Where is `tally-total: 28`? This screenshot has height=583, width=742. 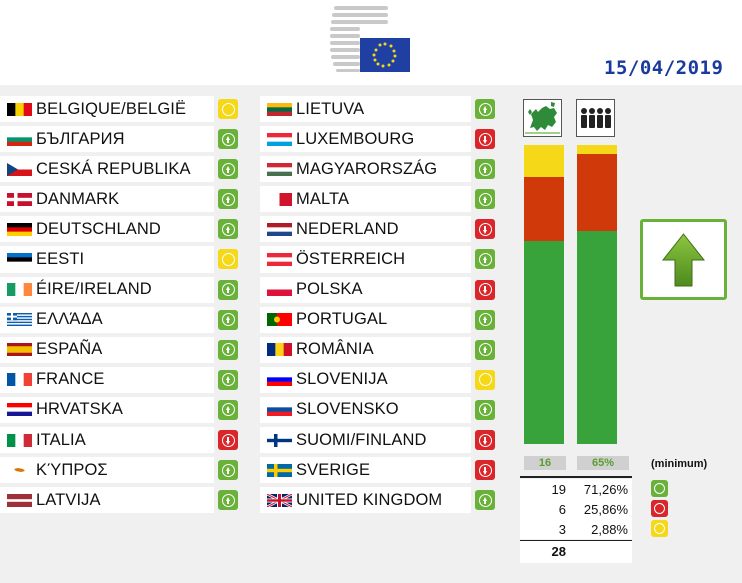 tally-total: 28 is located at coordinates (576, 552).